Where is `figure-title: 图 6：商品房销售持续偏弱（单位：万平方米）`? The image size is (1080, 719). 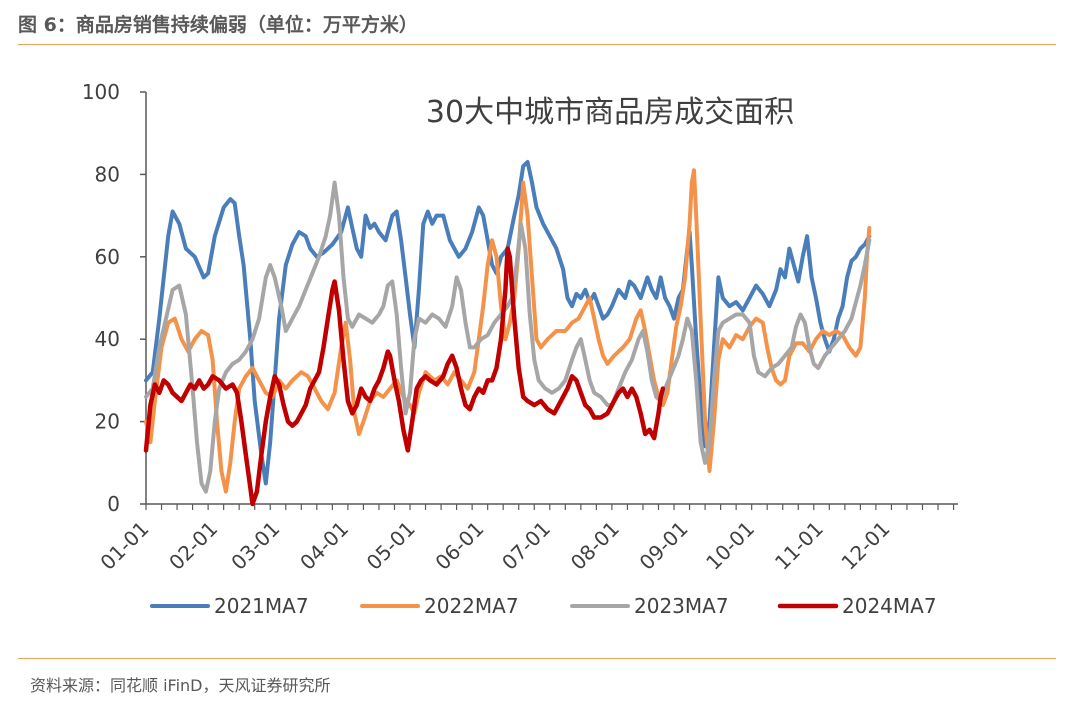 figure-title: 图 6：商品房销售持续偏弱（单位：万平方米） is located at coordinates (218, 25).